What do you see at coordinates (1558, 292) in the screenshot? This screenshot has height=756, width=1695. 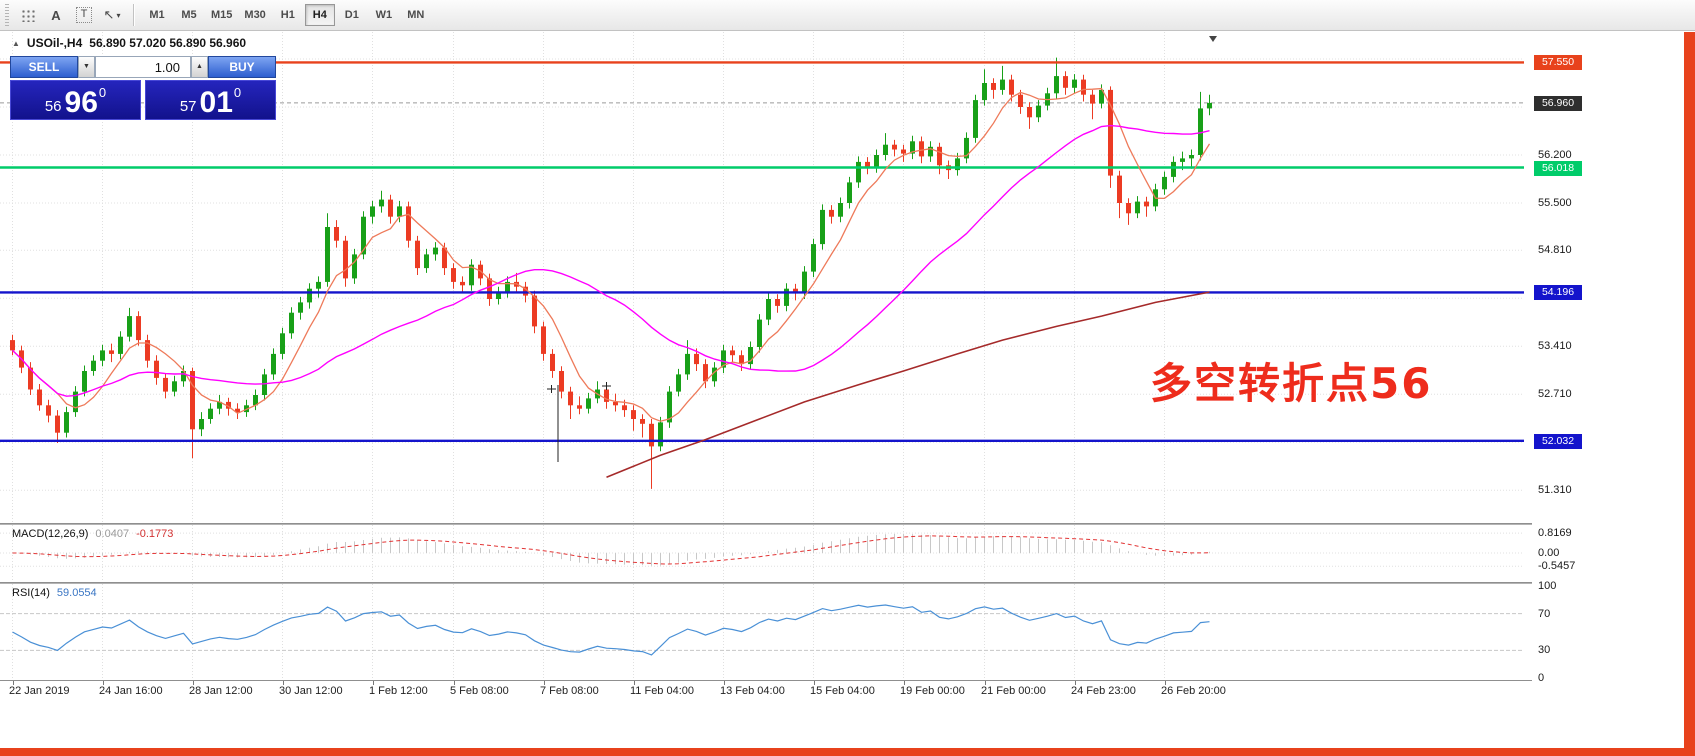 I see `price-level-badge: 54.196` at bounding box center [1558, 292].